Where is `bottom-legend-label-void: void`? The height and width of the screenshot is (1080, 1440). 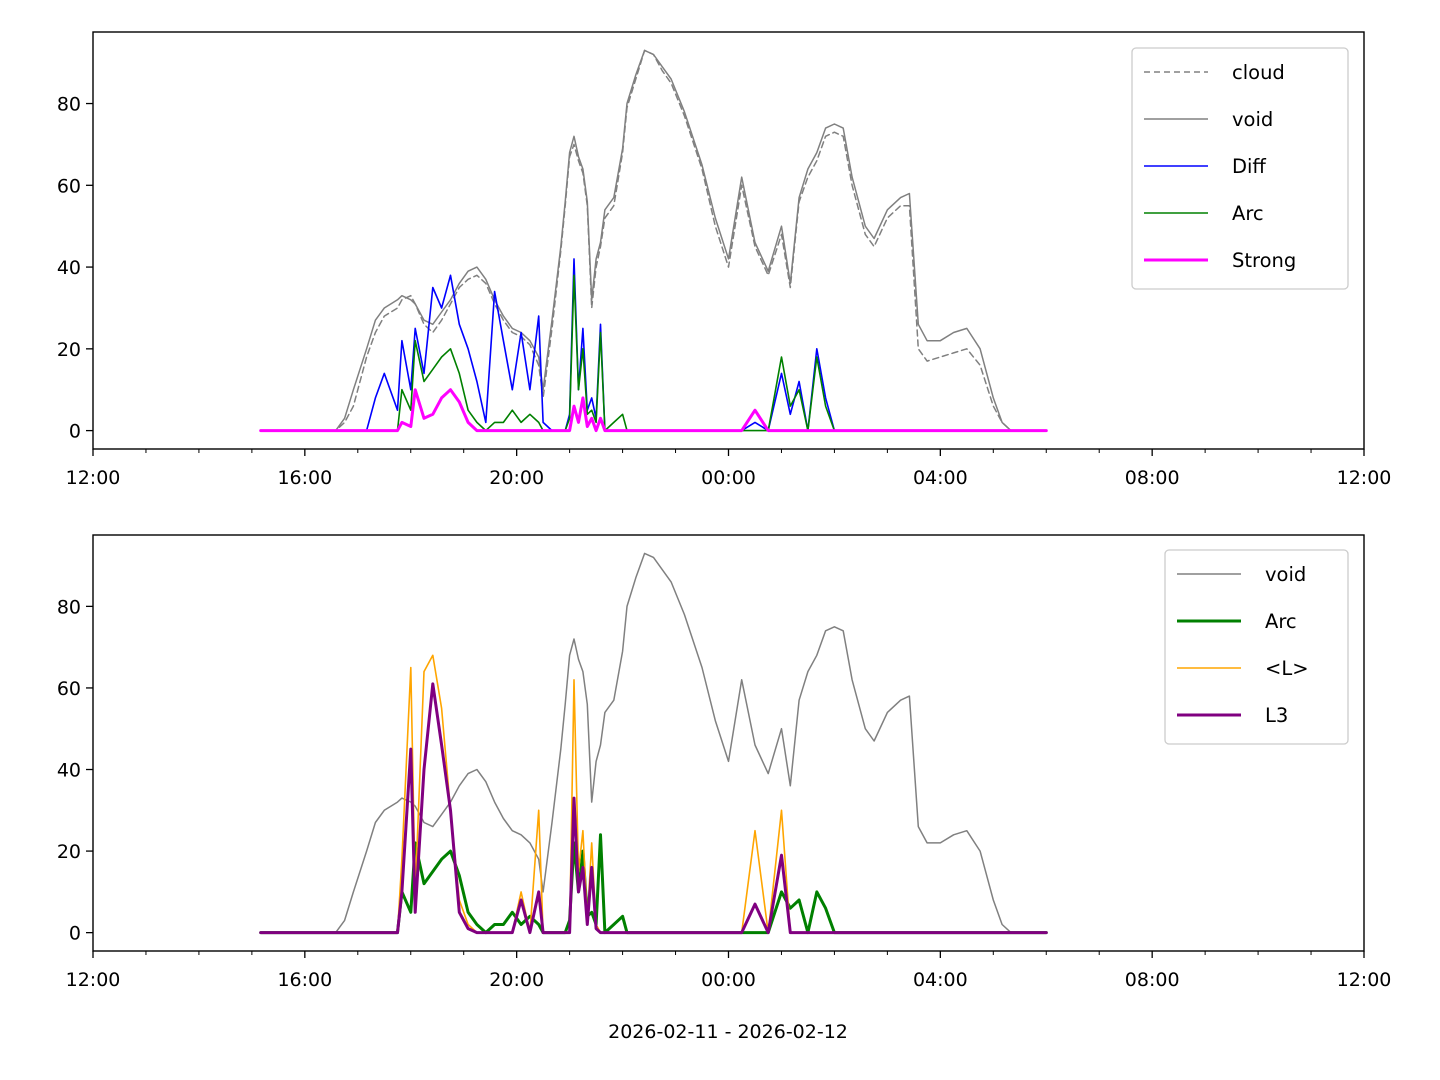 bottom-legend-label-void: void is located at coordinates (1285, 574).